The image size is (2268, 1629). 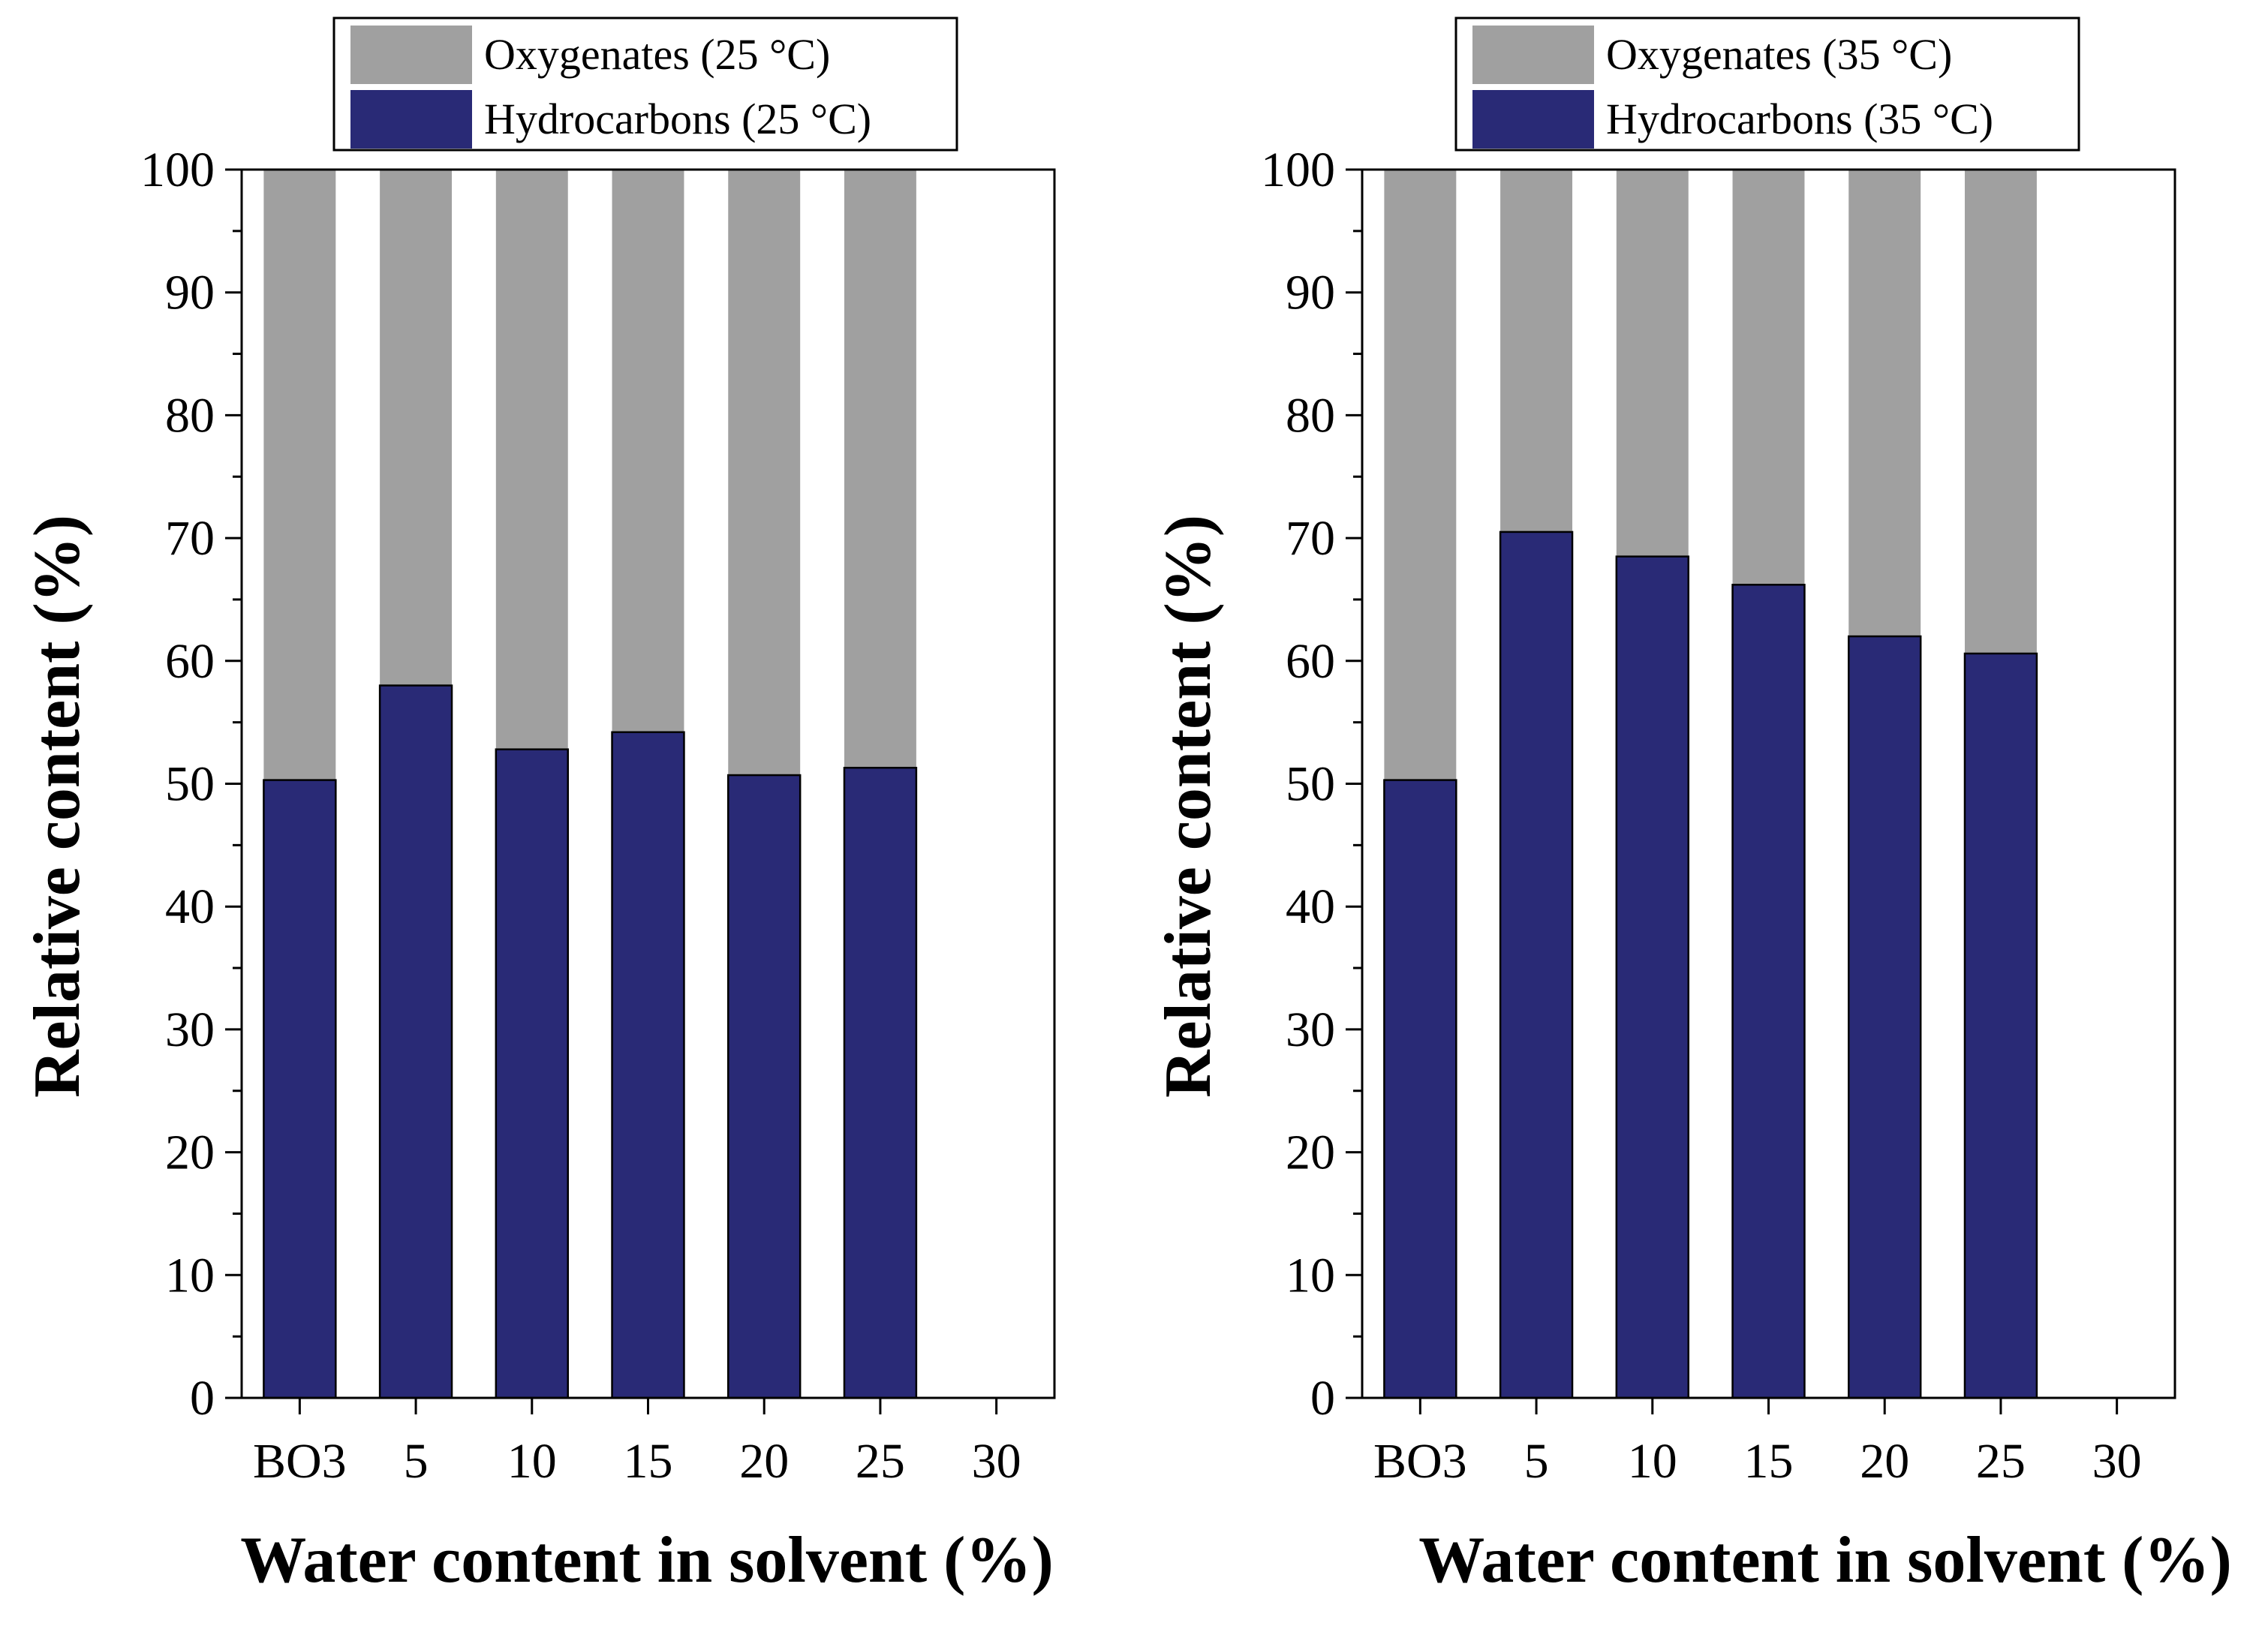 What do you see at coordinates (1779, 54) in the screenshot?
I see `legend-label: Oxygenates (35 °C)` at bounding box center [1779, 54].